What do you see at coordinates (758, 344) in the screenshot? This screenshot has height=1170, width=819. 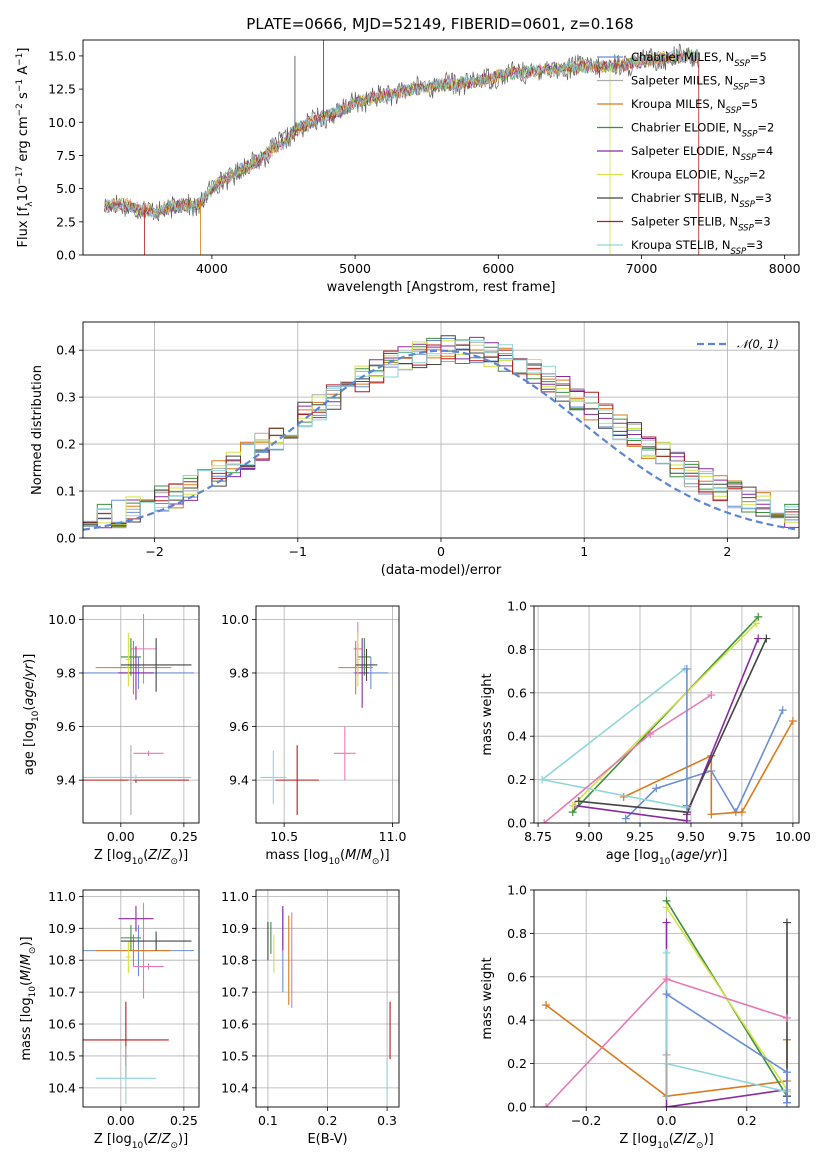 I see `gauss-legend-label: 𝒩(0, 1)` at bounding box center [758, 344].